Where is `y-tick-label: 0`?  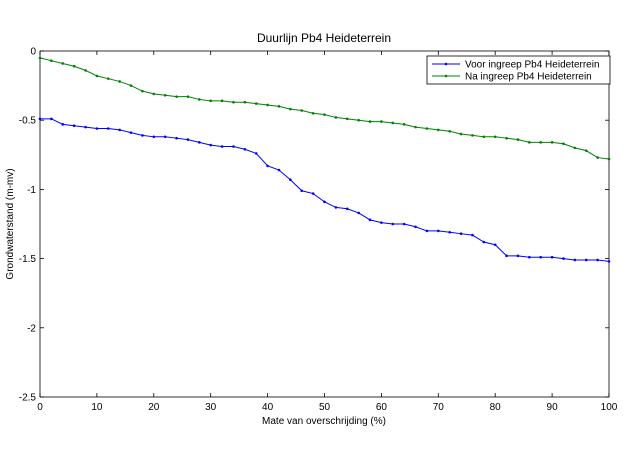
y-tick-label: 0 is located at coordinates (33, 52).